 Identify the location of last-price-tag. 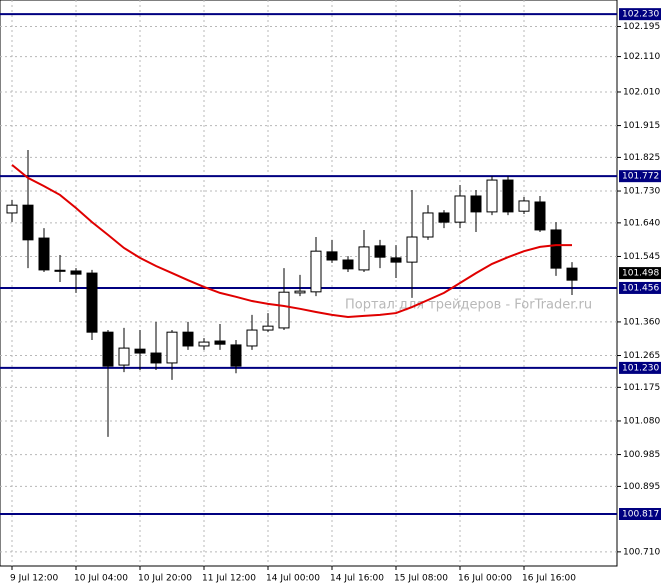
(640, 273).